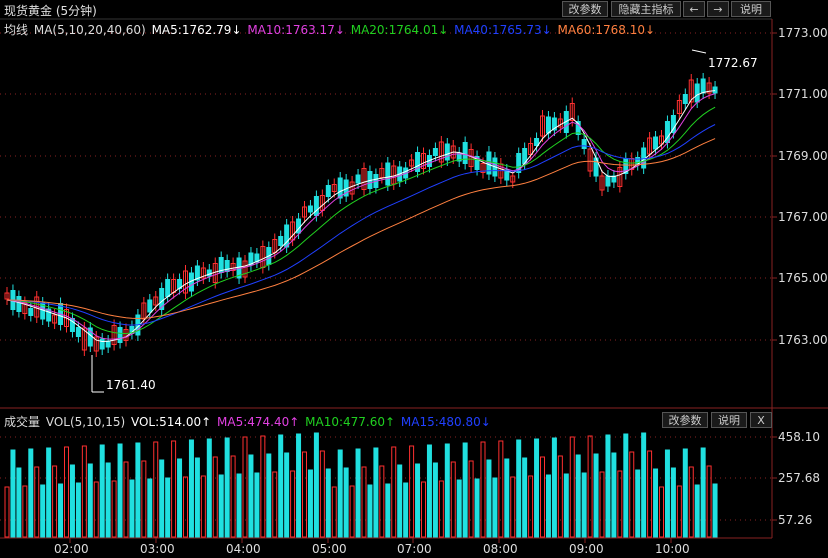 Image resolution: width=828 pixels, height=558 pixels. What do you see at coordinates (585, 9) in the screenshot?
I see `edit-params-button: 改参数` at bounding box center [585, 9].